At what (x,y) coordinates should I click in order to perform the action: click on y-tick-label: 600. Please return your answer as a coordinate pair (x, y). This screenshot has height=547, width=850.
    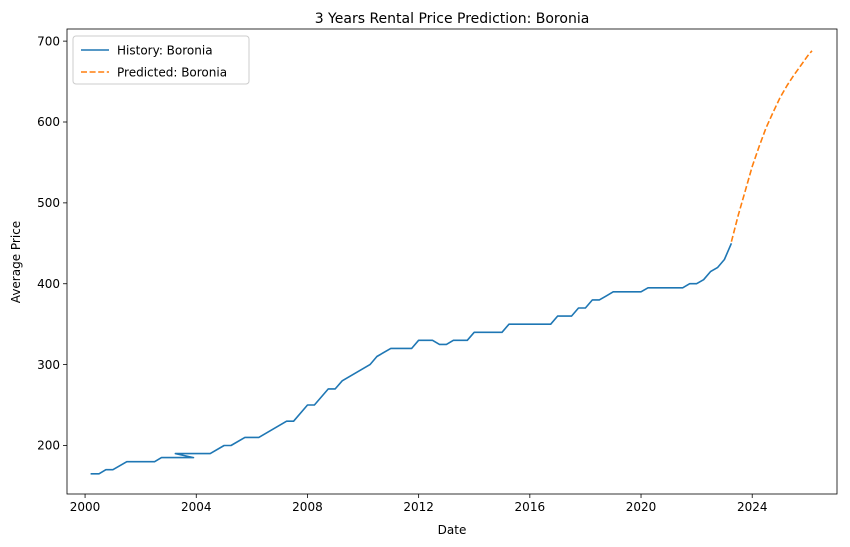
    Looking at the image, I should click on (48, 122).